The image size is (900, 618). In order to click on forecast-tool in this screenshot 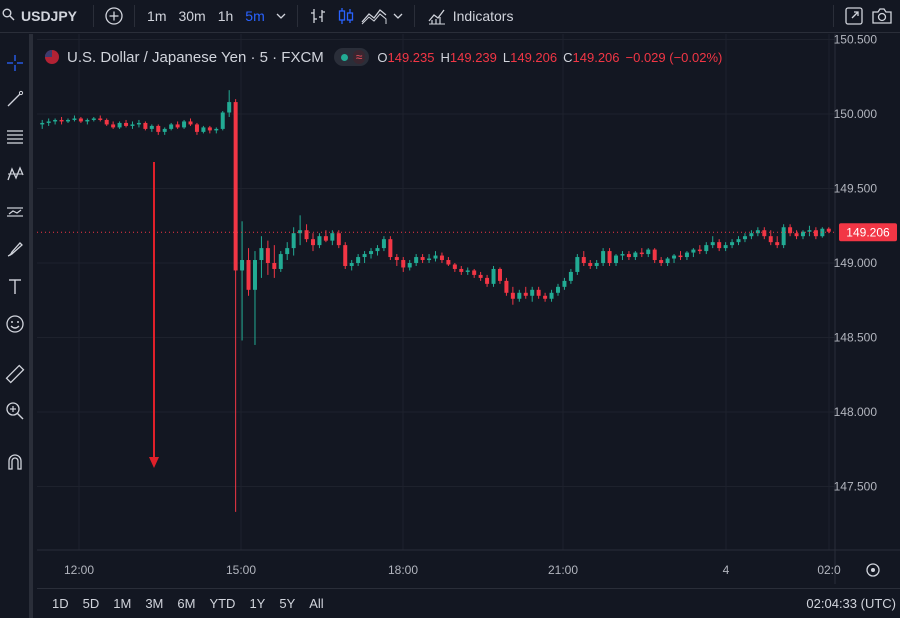, I will do `click(14, 212)`.